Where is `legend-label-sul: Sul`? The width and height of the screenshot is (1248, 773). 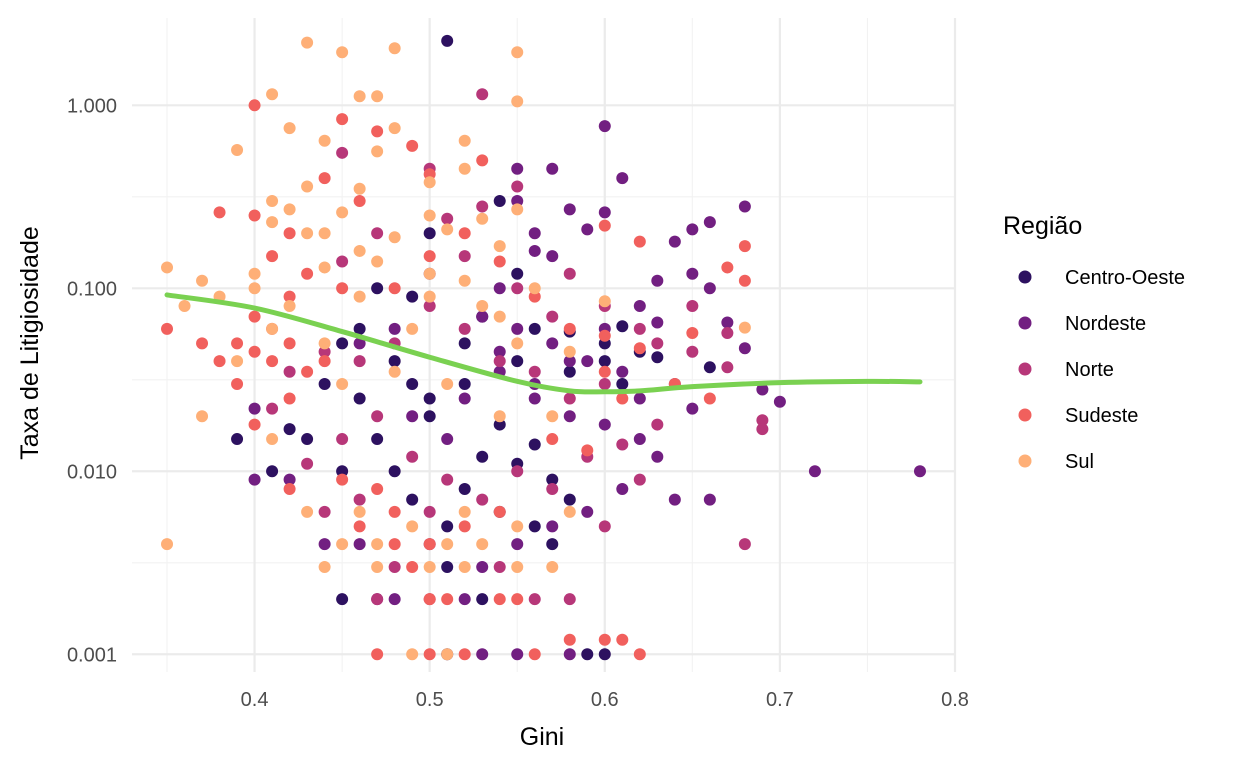
legend-label-sul: Sul is located at coordinates (1079, 462).